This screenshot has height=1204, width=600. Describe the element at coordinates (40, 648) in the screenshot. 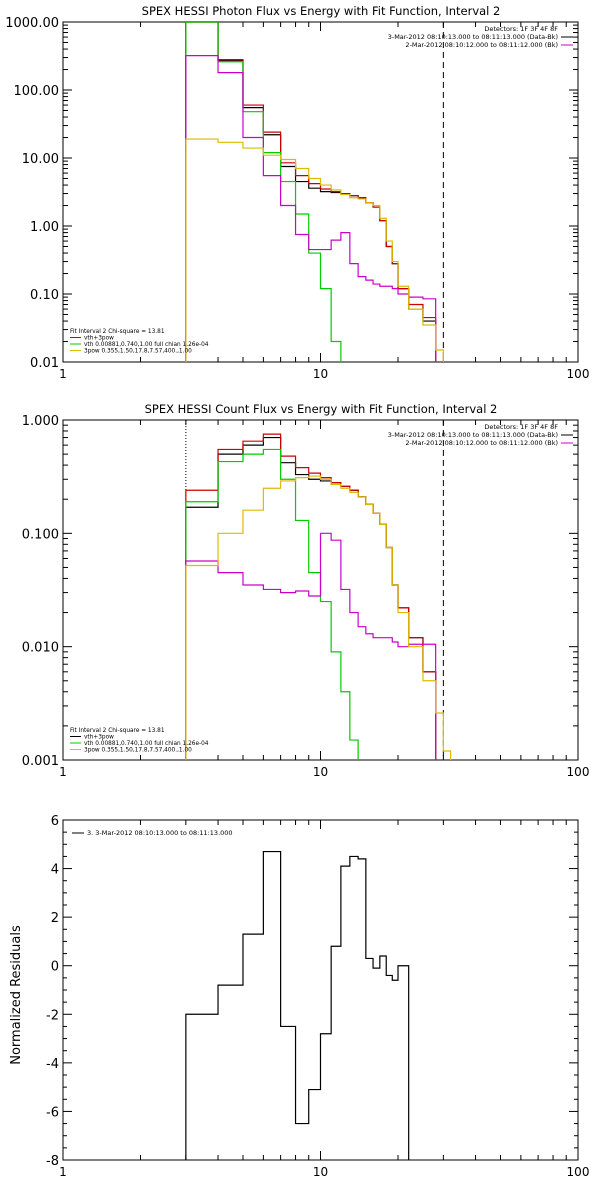

I see `y-tick-label: 0.010` at that location.